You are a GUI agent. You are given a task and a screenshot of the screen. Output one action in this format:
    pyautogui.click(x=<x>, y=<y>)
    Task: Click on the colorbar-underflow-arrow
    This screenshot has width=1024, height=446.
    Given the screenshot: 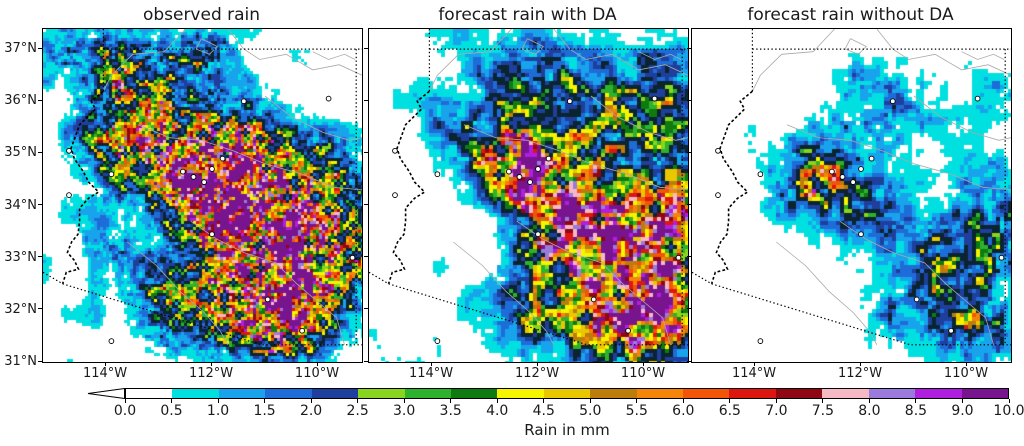 What is the action you would take?
    pyautogui.click(x=106, y=393)
    